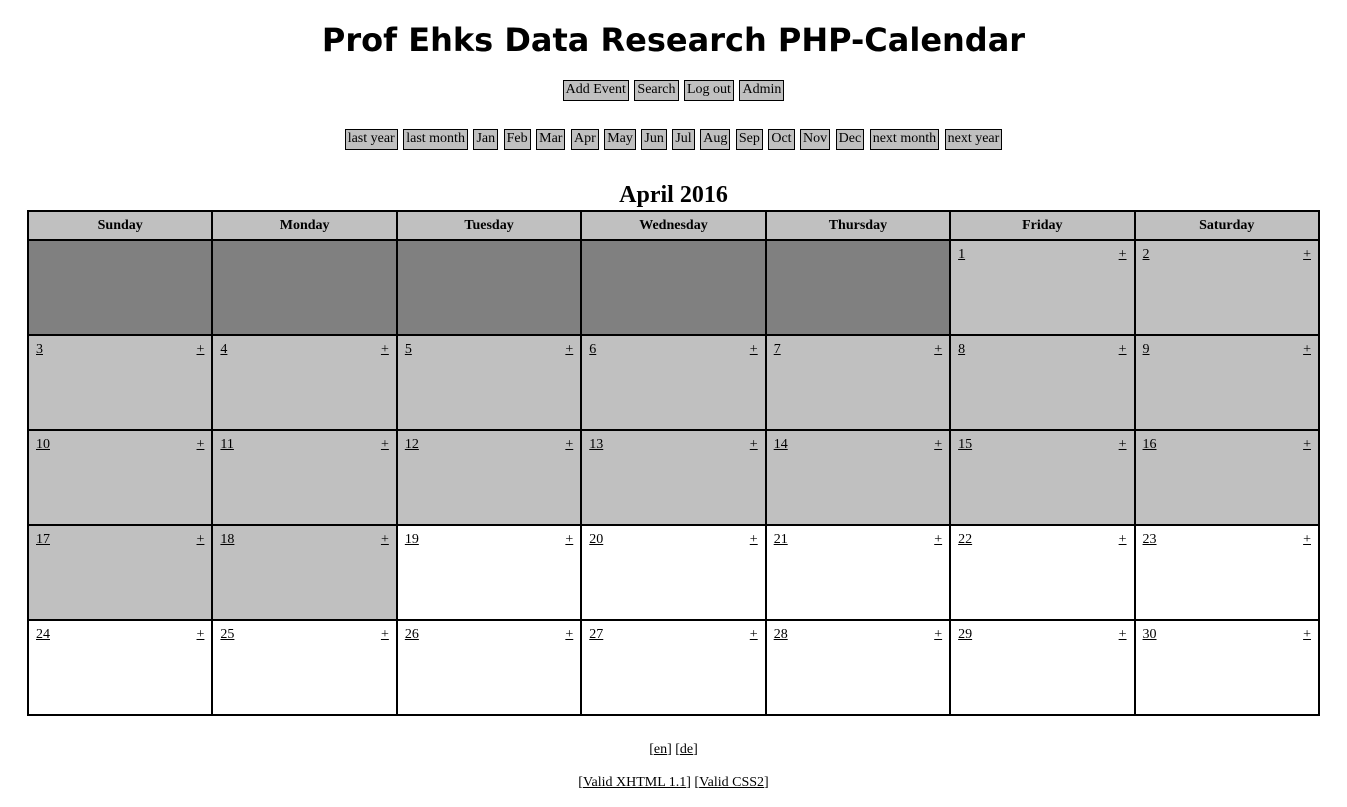 The width and height of the screenshot is (1347, 807). I want to click on day-cell: 14 +, so click(858, 477).